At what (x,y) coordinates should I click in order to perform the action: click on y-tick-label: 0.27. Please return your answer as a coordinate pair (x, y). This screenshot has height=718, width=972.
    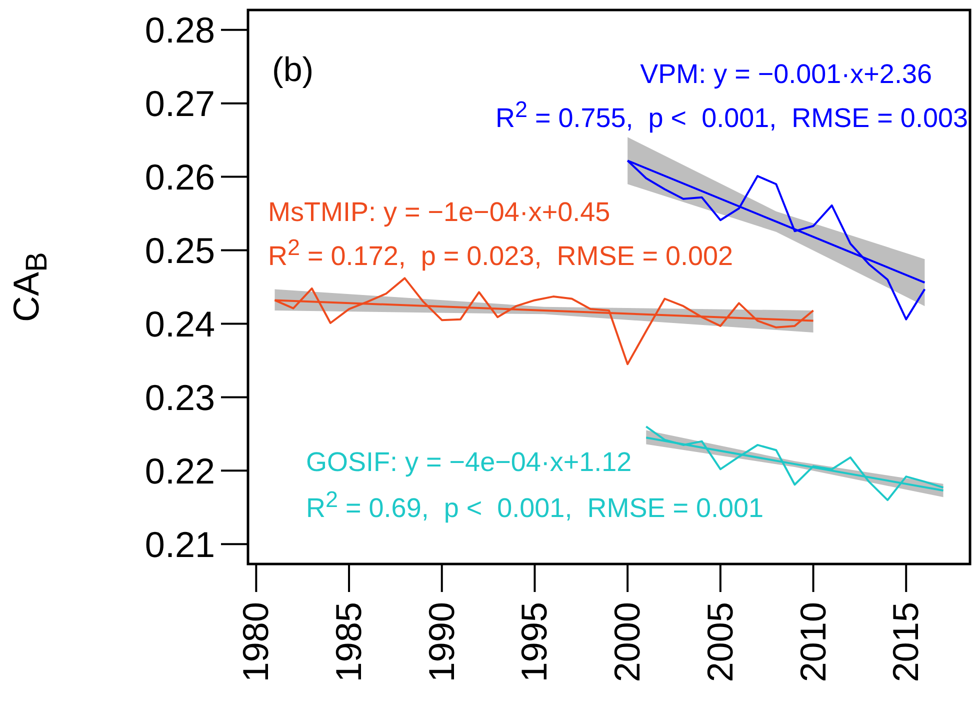
    Looking at the image, I should click on (179, 103).